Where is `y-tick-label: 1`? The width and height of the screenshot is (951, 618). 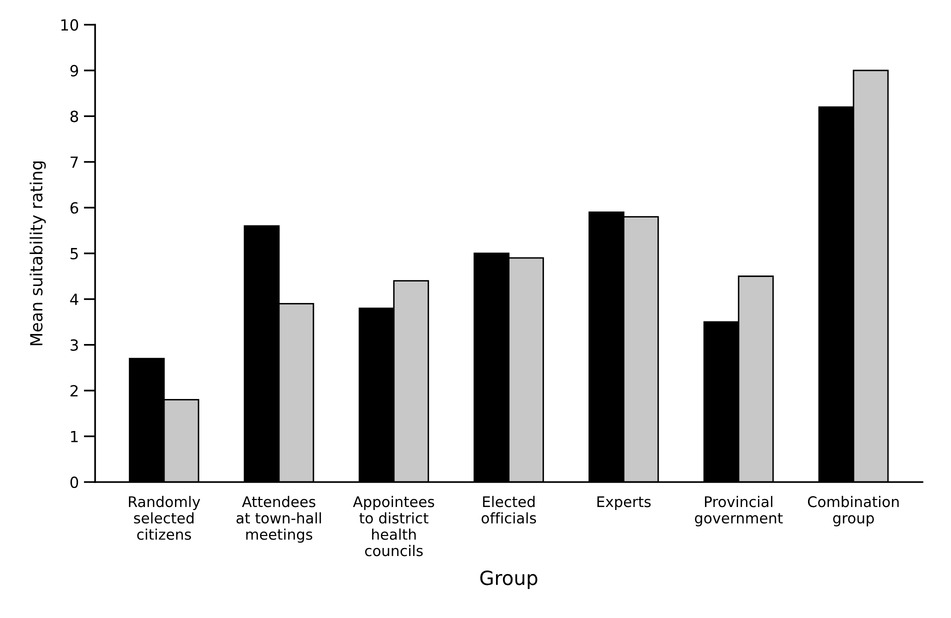
y-tick-label: 1 is located at coordinates (74, 436).